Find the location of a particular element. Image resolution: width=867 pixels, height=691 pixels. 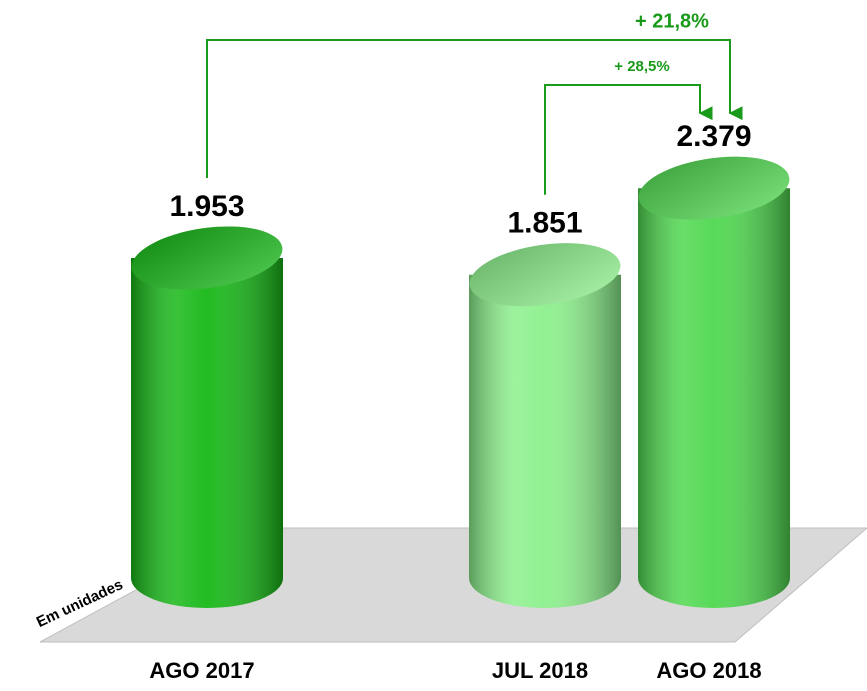

x-tick-label: AGO 2018 is located at coordinates (708, 670).